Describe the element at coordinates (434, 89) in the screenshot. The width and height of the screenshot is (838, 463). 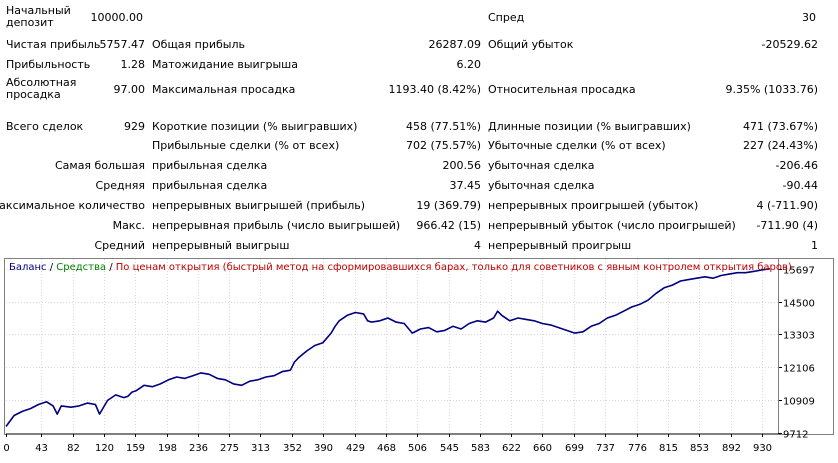
I see `maximal-drawdown-value: 1193.40 (8.42%)` at that location.